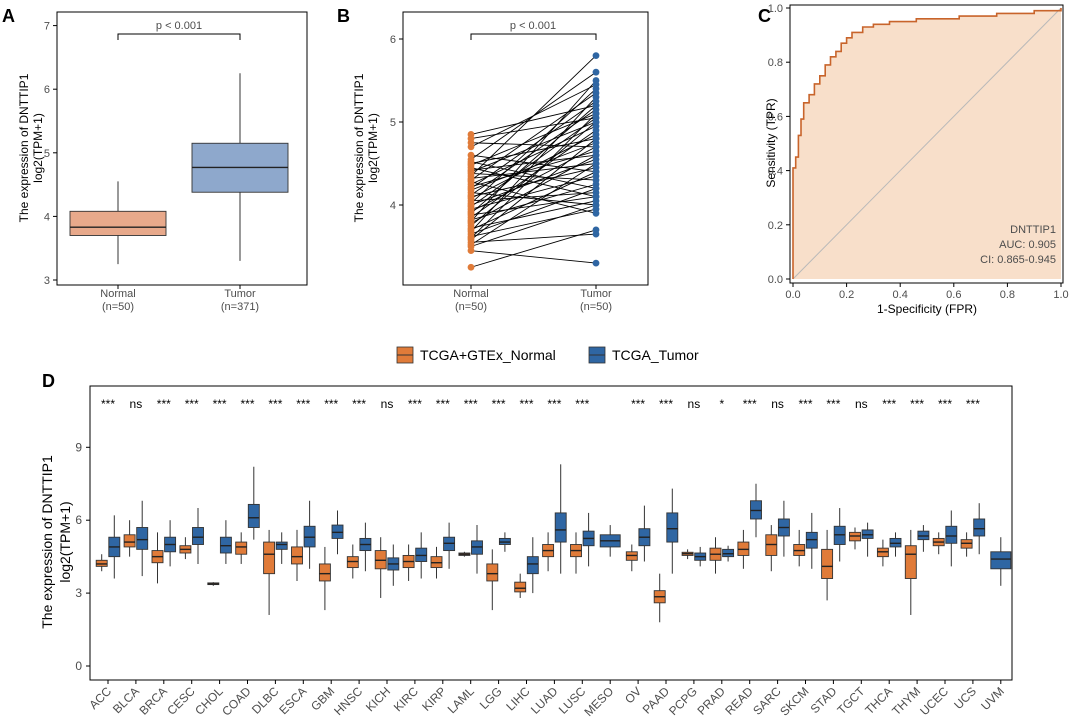 Image resolution: width=1072 pixels, height=726 pixels. Describe the element at coordinates (739, 701) in the screenshot. I see `category-label: READ` at that location.